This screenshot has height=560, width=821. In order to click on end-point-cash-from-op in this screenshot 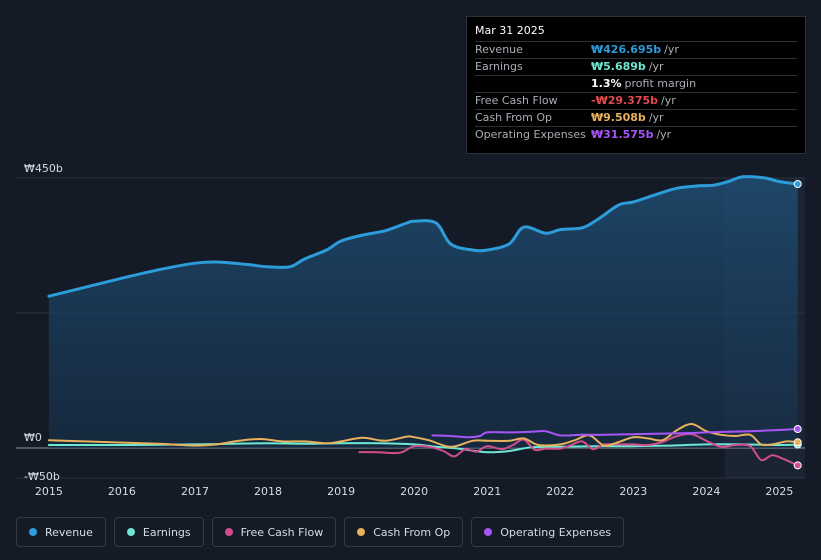, I will do `click(797, 442)`.